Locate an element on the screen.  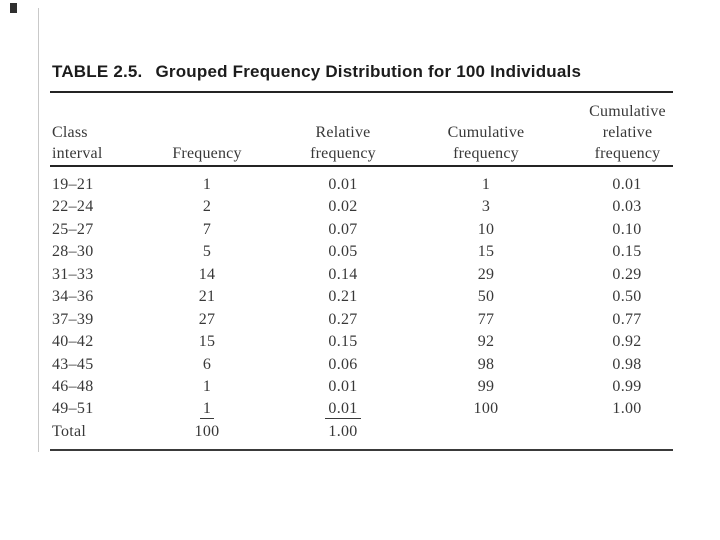
class-interval-cell: 40–42 is located at coordinates (73, 342).